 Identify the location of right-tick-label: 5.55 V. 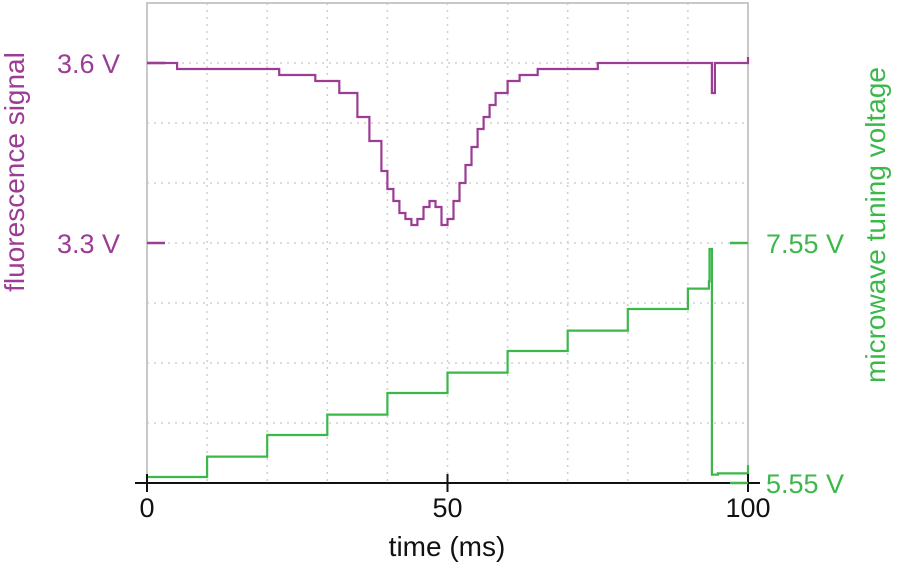
(805, 484).